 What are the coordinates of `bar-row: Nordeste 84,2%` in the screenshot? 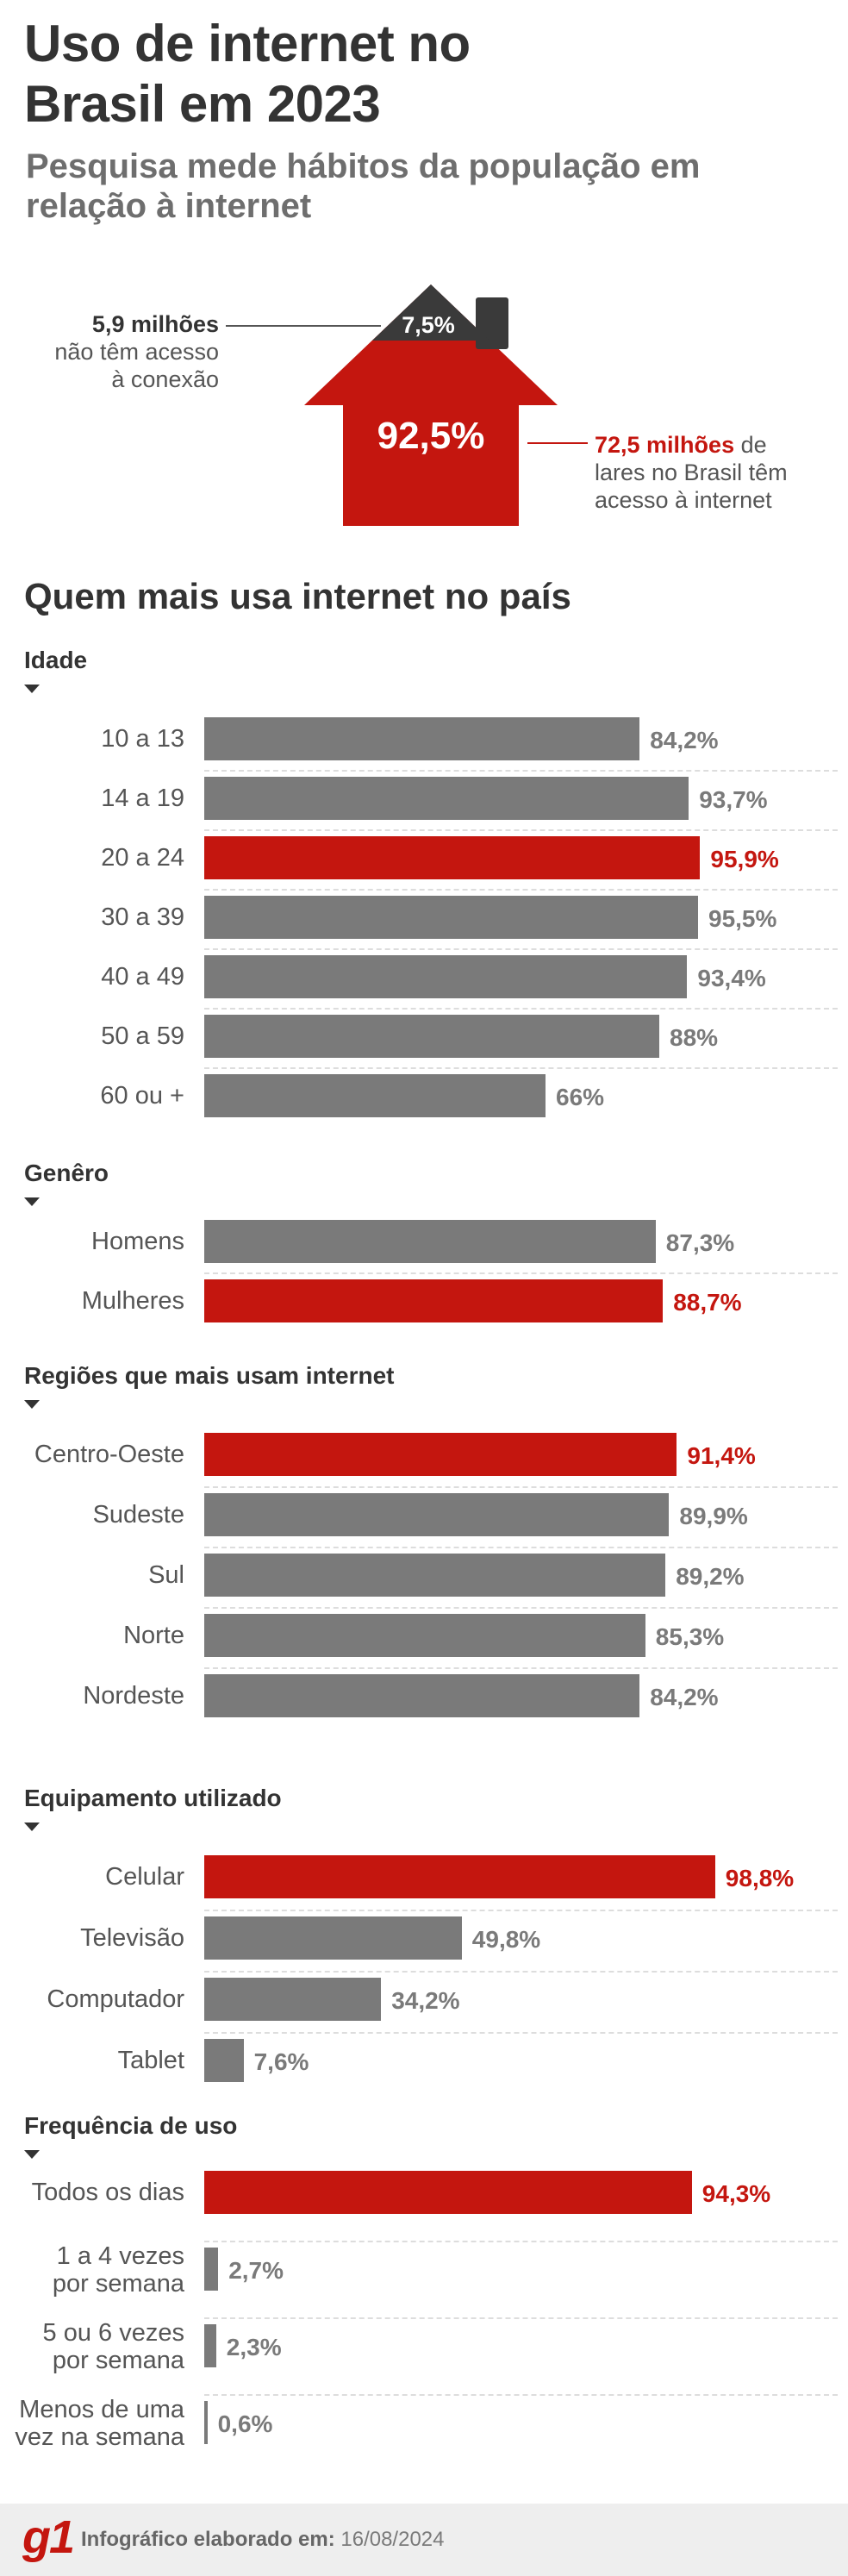 It's located at (424, 1704).